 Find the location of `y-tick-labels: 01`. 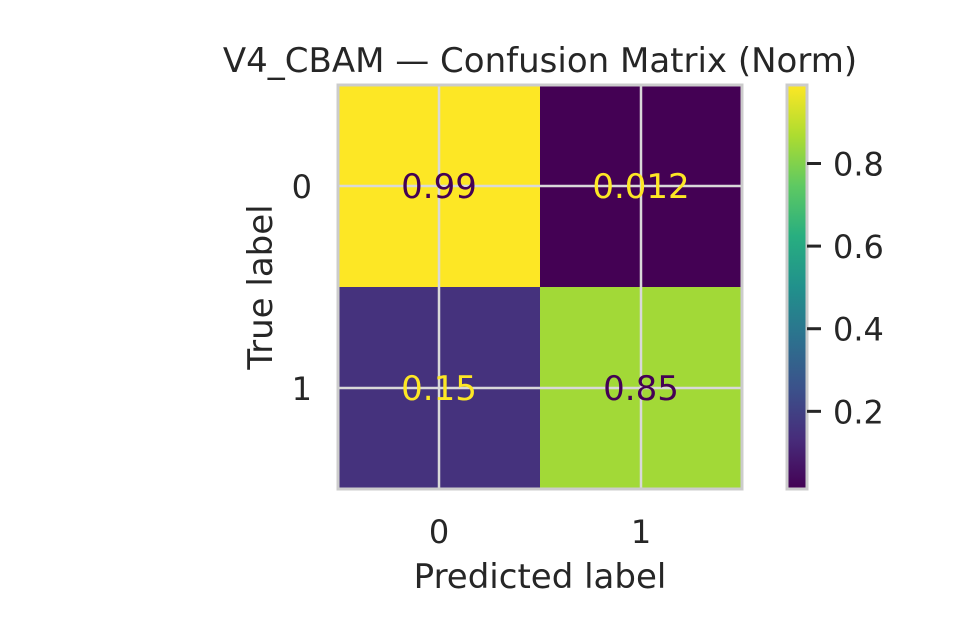

y-tick-labels: 01 is located at coordinates (302, 288).